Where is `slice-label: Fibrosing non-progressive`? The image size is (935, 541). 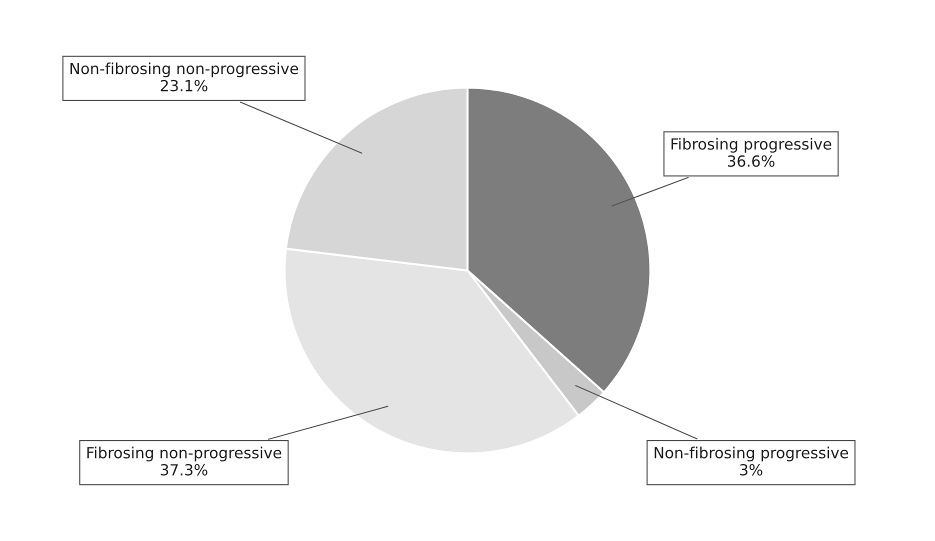 slice-label: Fibrosing non-progressive is located at coordinates (184, 454).